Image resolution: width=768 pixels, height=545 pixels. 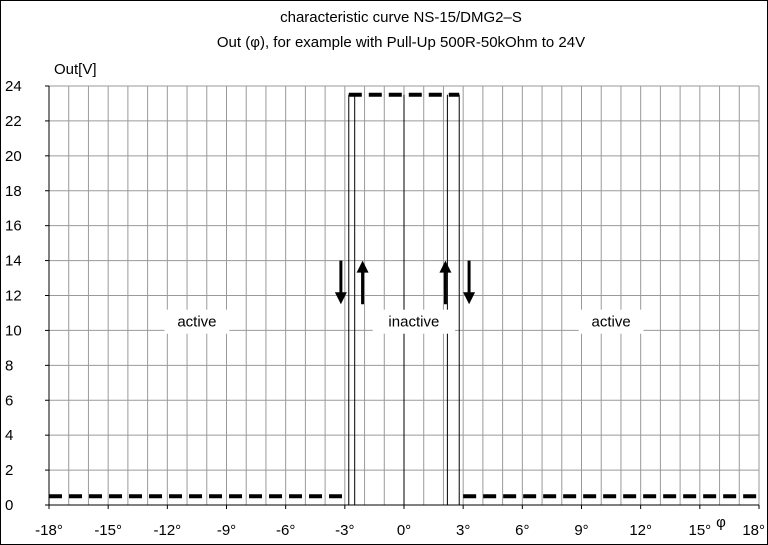 I want to click on y-tick-label: 2, so click(x=9, y=470).